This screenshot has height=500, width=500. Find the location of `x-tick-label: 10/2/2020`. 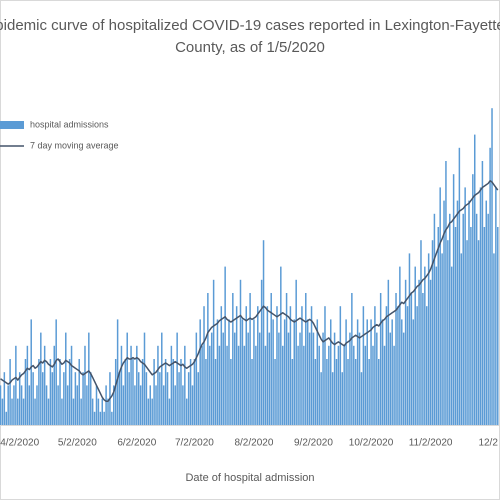

x-tick-label: 10/2/2020 is located at coordinates (371, 443).